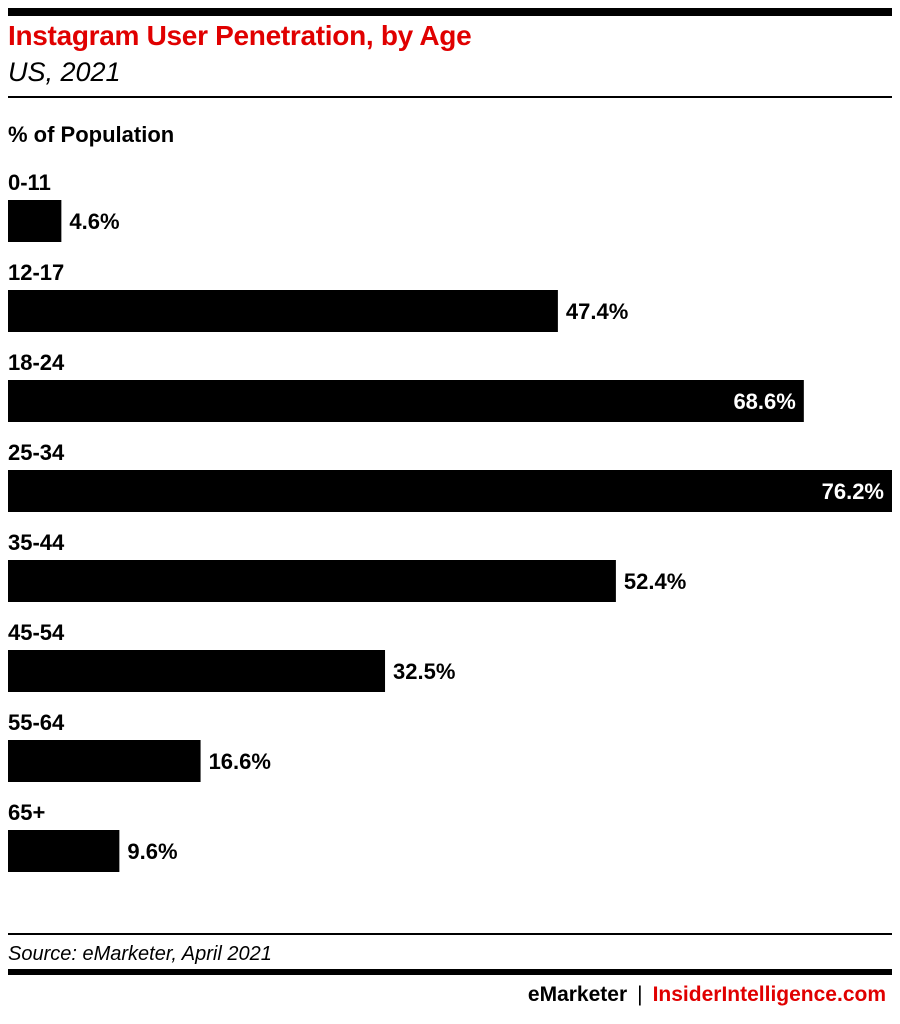  What do you see at coordinates (29, 182) in the screenshot?
I see `category-label: 0-11` at bounding box center [29, 182].